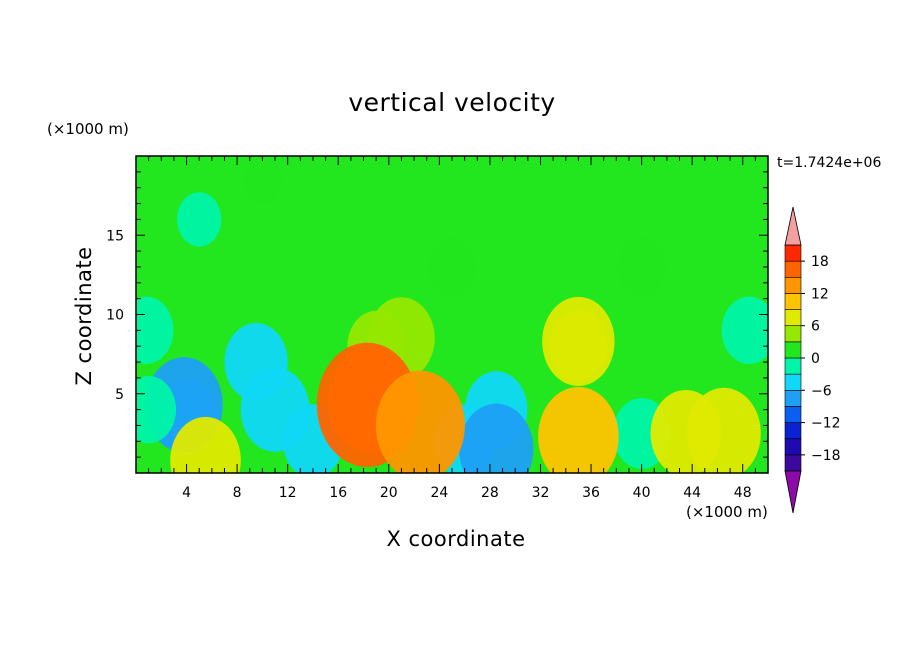 The height and width of the screenshot is (658, 904). What do you see at coordinates (490, 493) in the screenshot?
I see `x-tick-label: 28` at bounding box center [490, 493].